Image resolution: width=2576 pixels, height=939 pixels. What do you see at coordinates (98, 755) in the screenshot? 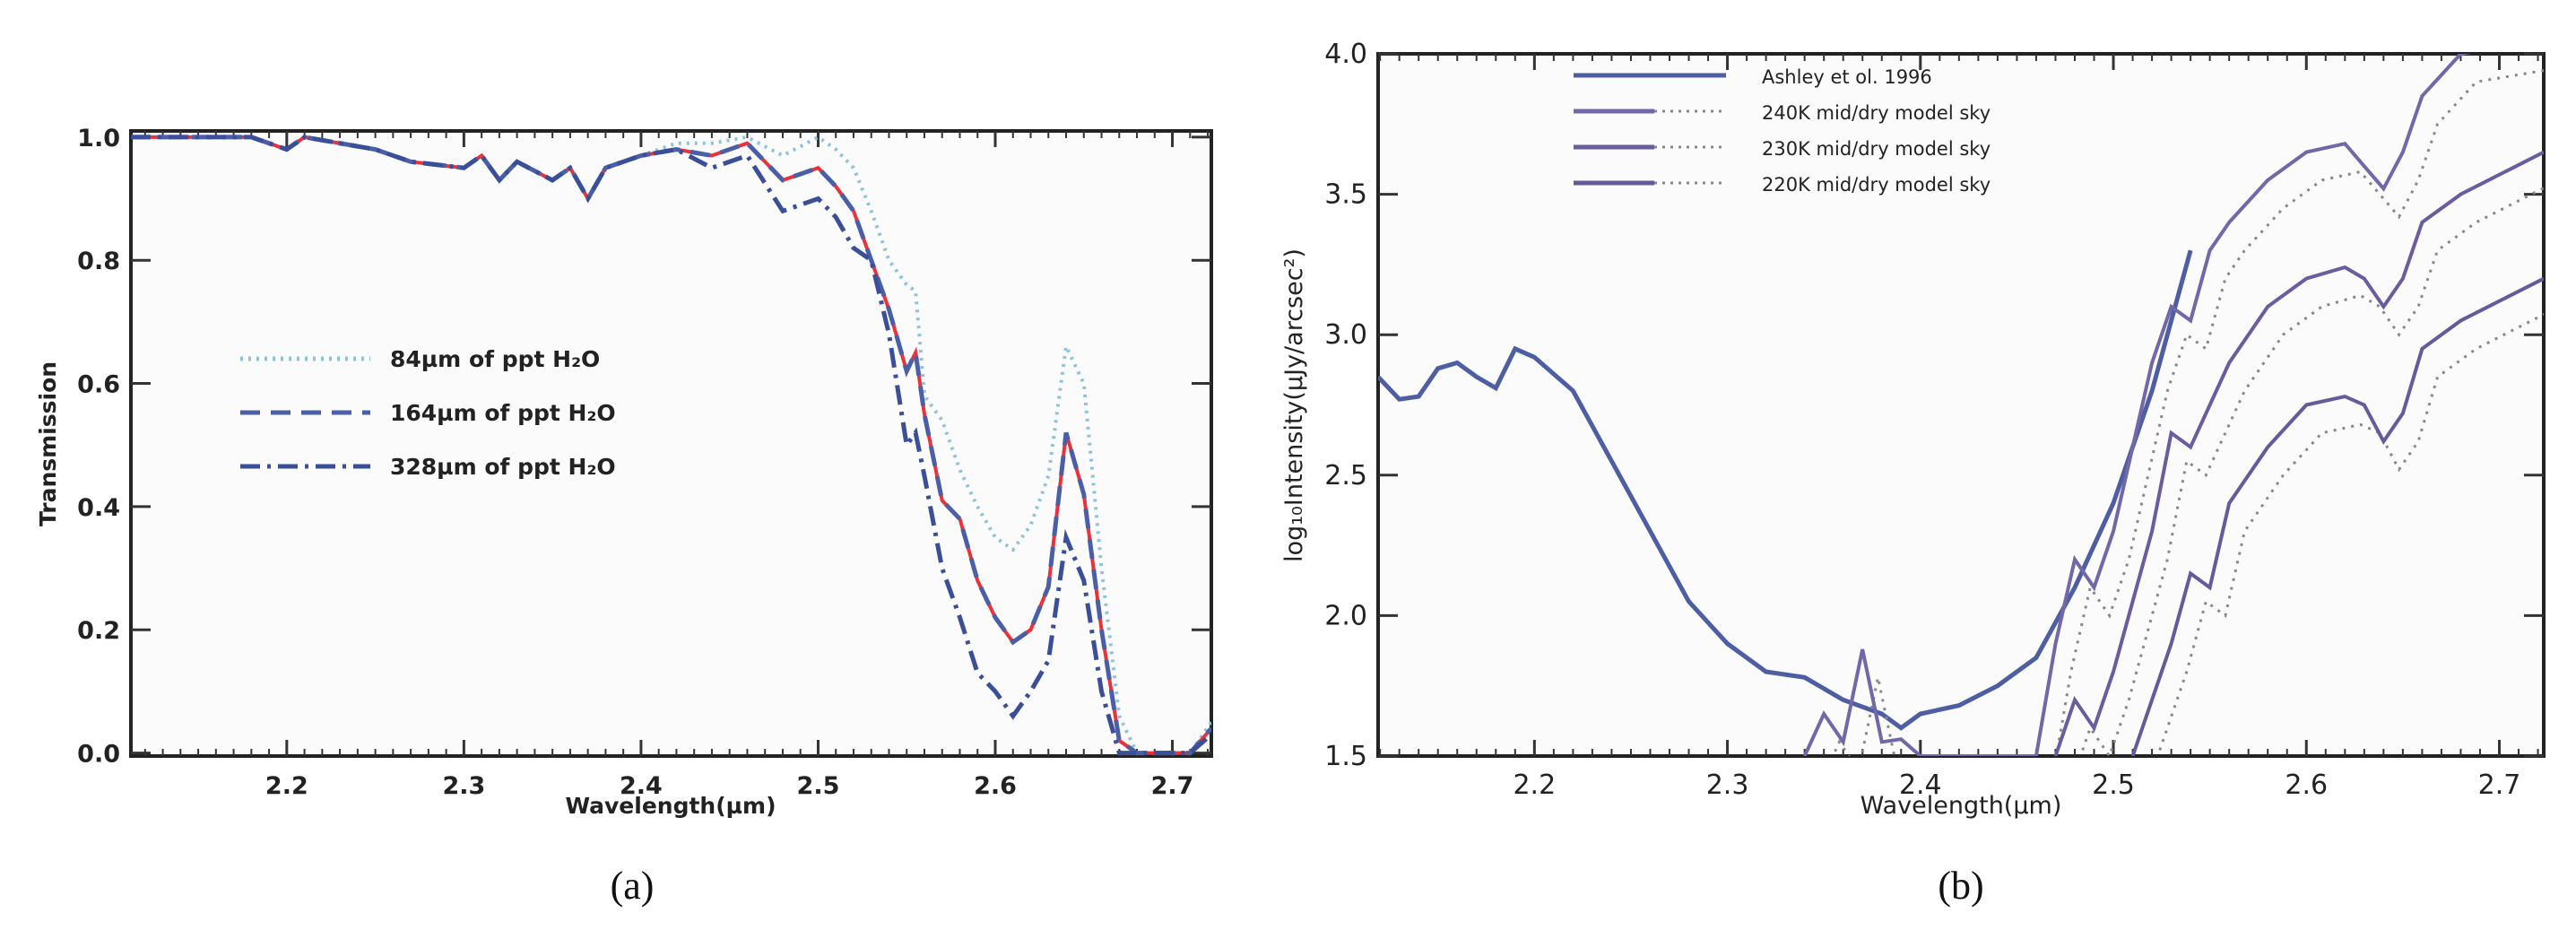
I see `y-tick-label: 0.0` at bounding box center [98, 755].